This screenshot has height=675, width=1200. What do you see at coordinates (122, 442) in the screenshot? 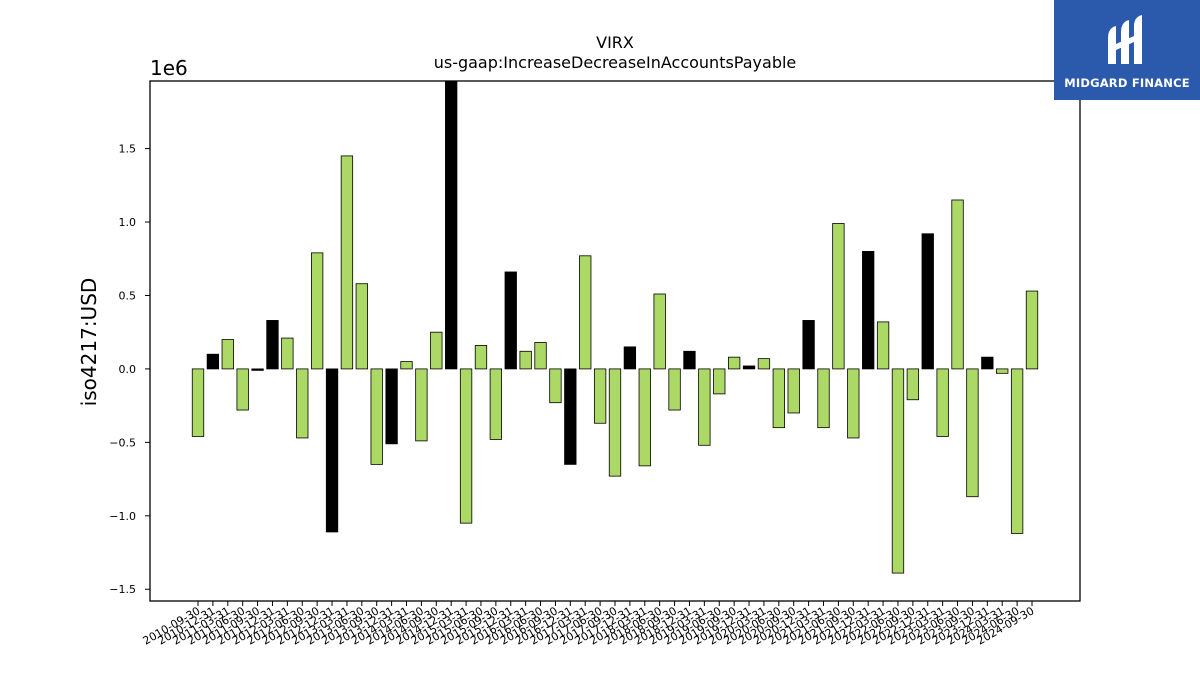
I see `y-tick-label: −0.5` at bounding box center [122, 442].